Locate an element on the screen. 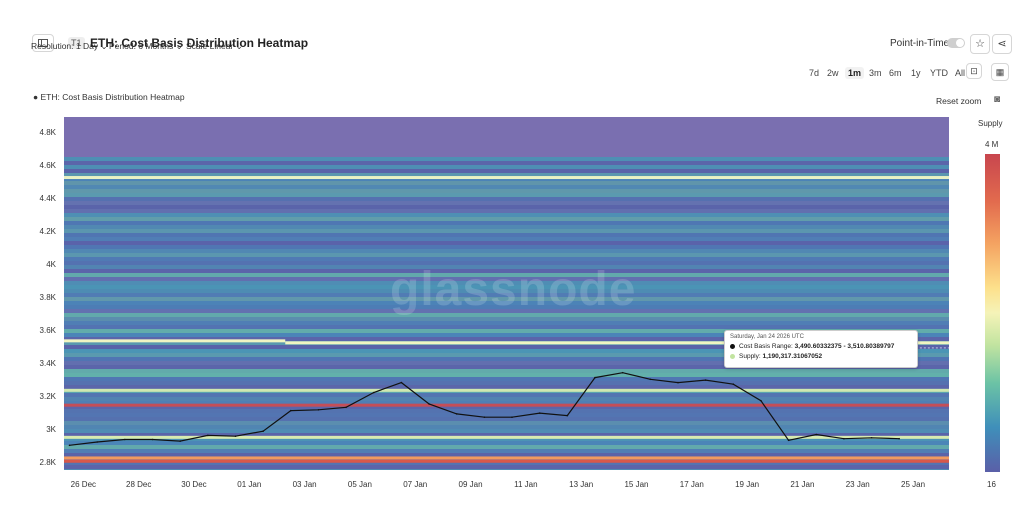 Image resolution: width=1024 pixels, height=512 pixels. reset-zoom-button: Reset zoom is located at coordinates (959, 101).